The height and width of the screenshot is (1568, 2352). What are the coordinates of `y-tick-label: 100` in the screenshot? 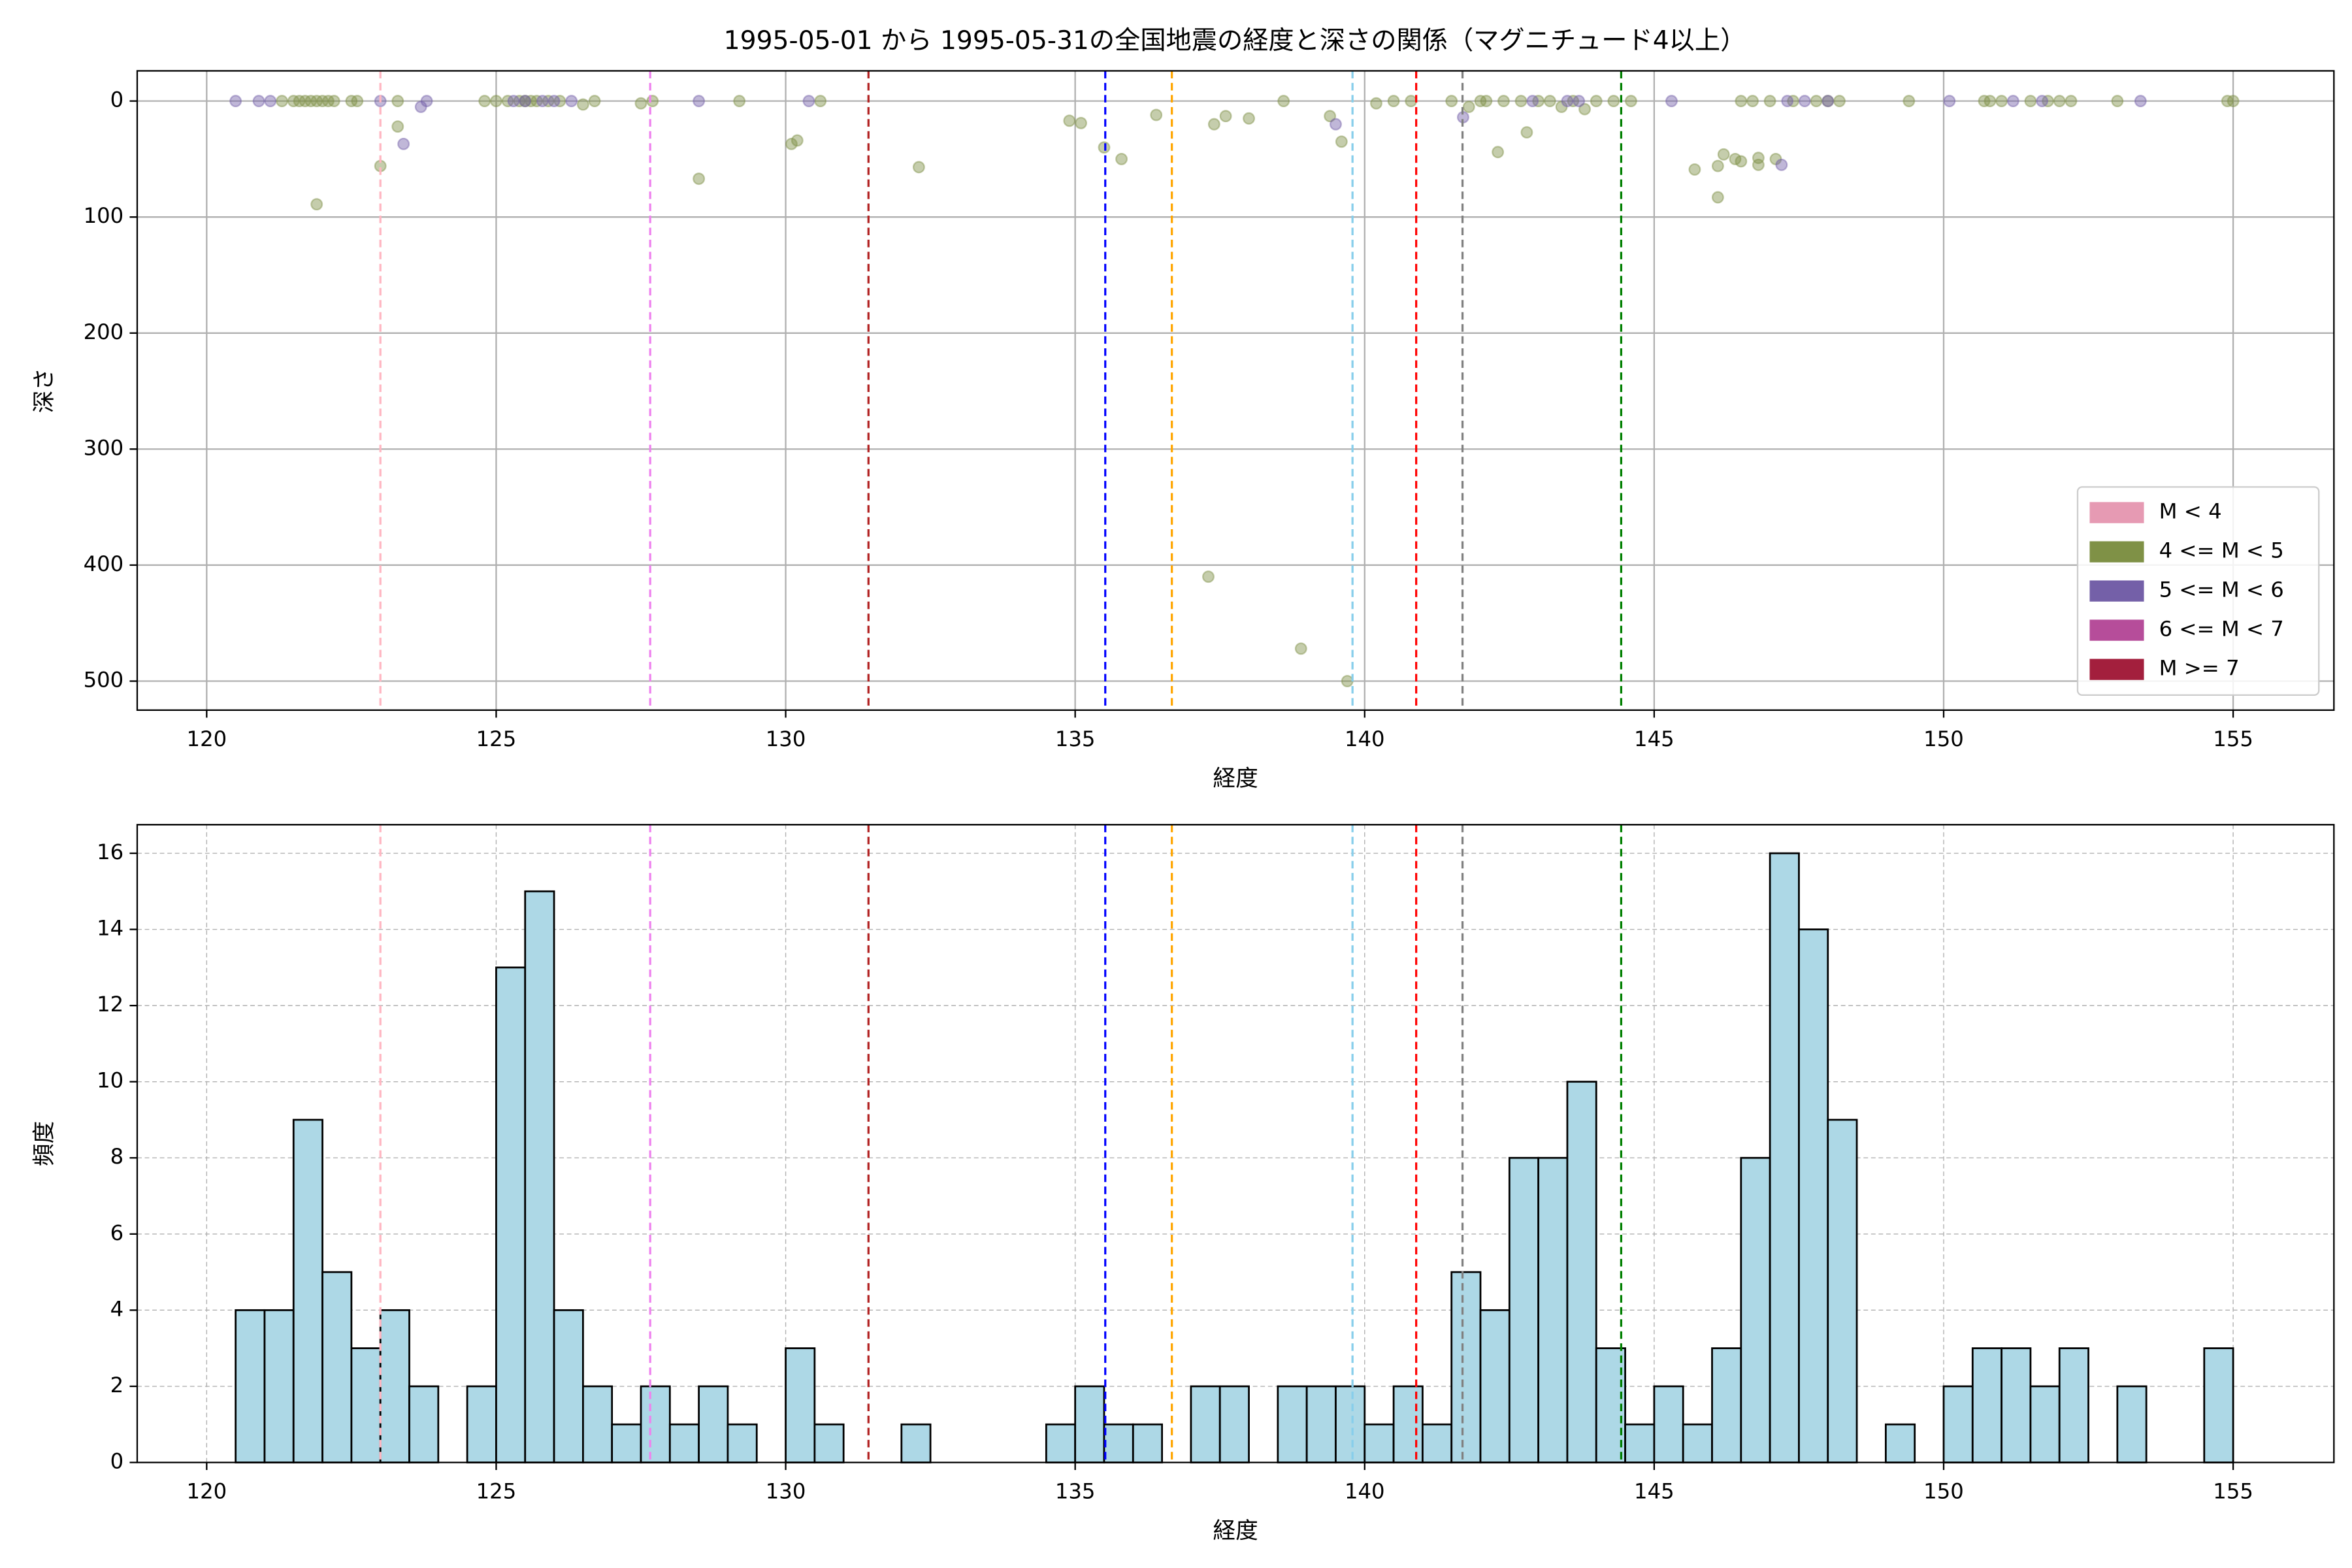 It's located at (104, 215).